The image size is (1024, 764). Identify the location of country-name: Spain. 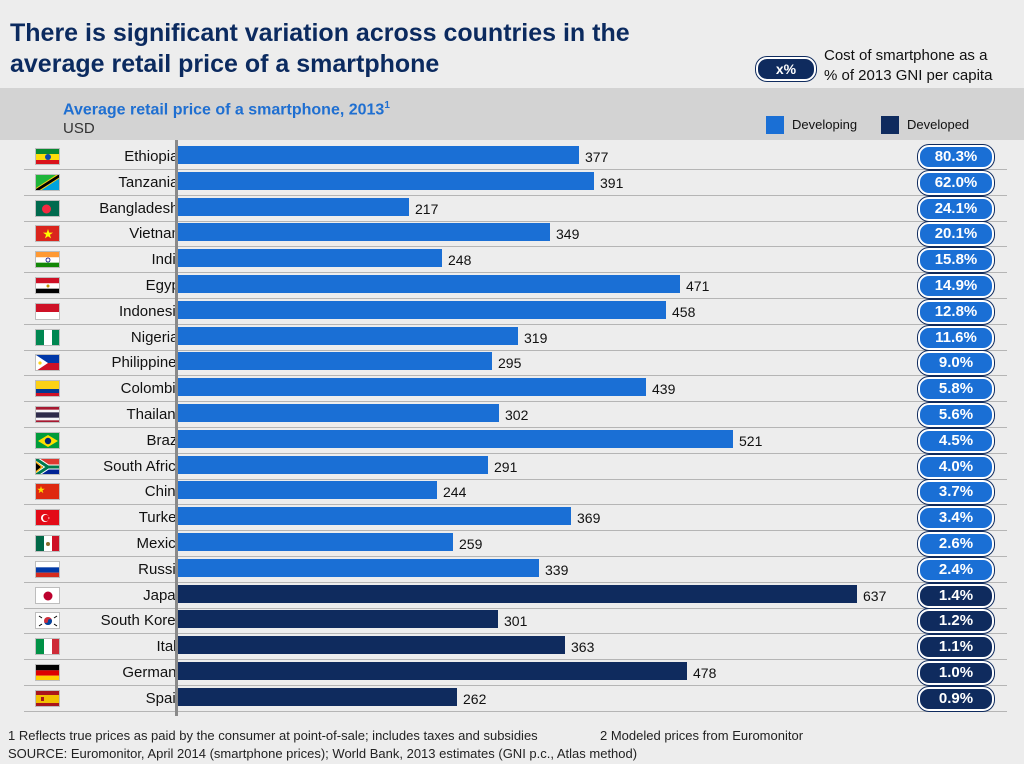
(164, 698).